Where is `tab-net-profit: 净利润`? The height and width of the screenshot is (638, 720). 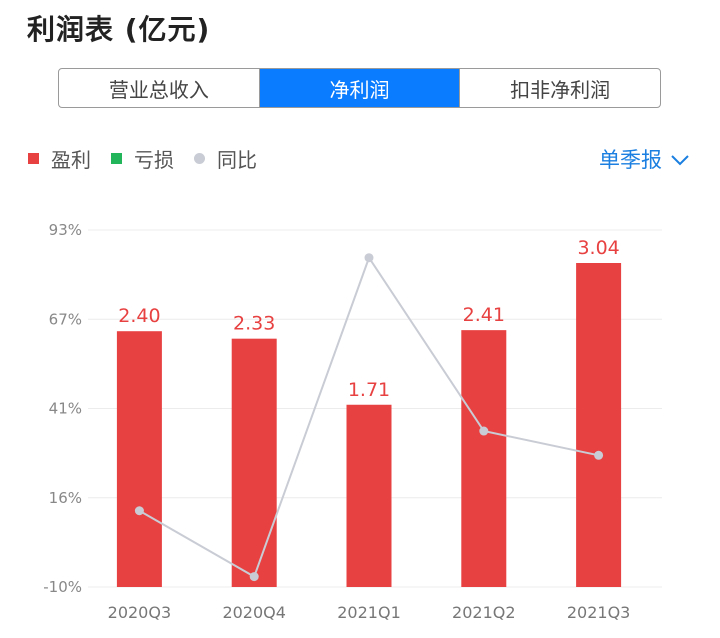
tab-net-profit: 净利润 is located at coordinates (359, 88).